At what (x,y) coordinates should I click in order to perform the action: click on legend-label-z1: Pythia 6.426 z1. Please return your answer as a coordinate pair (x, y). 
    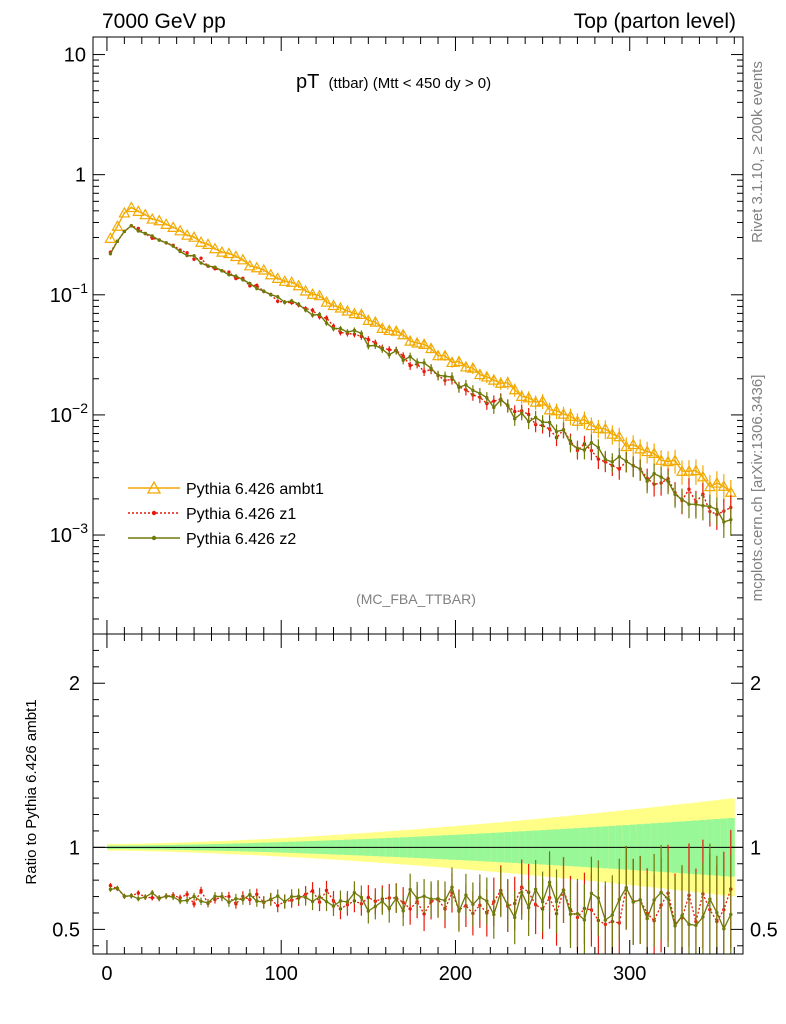
    Looking at the image, I should click on (241, 514).